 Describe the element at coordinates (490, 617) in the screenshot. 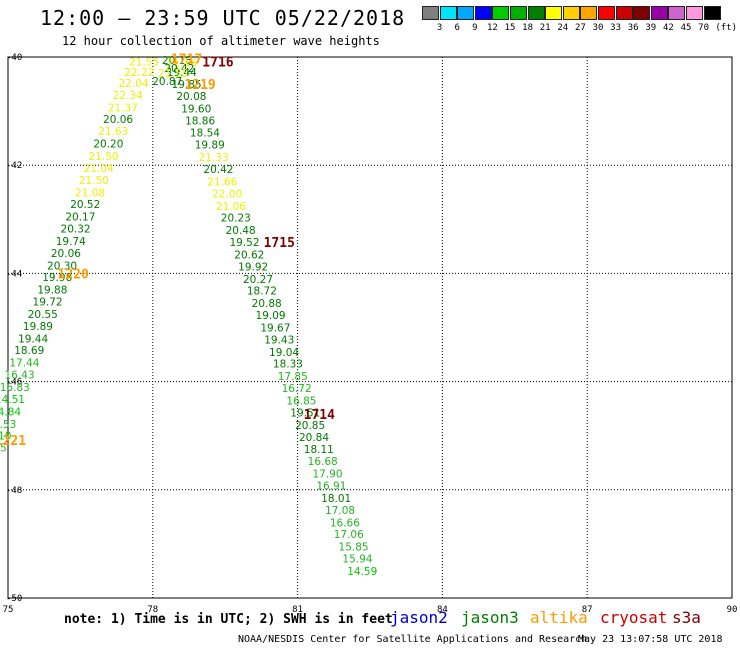

I see `legend-jason3: jason3` at that location.